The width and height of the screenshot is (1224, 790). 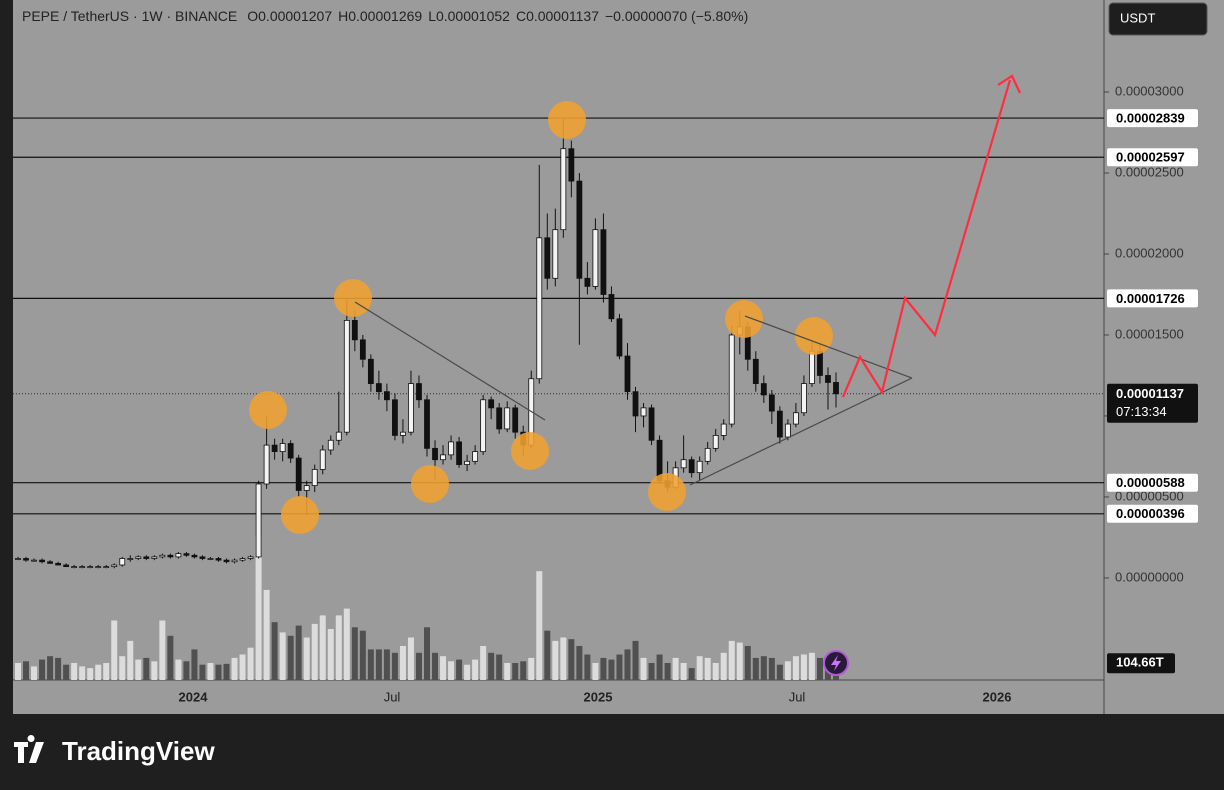 I want to click on level-tag-label: 0.00000396, so click(x=1150, y=513).